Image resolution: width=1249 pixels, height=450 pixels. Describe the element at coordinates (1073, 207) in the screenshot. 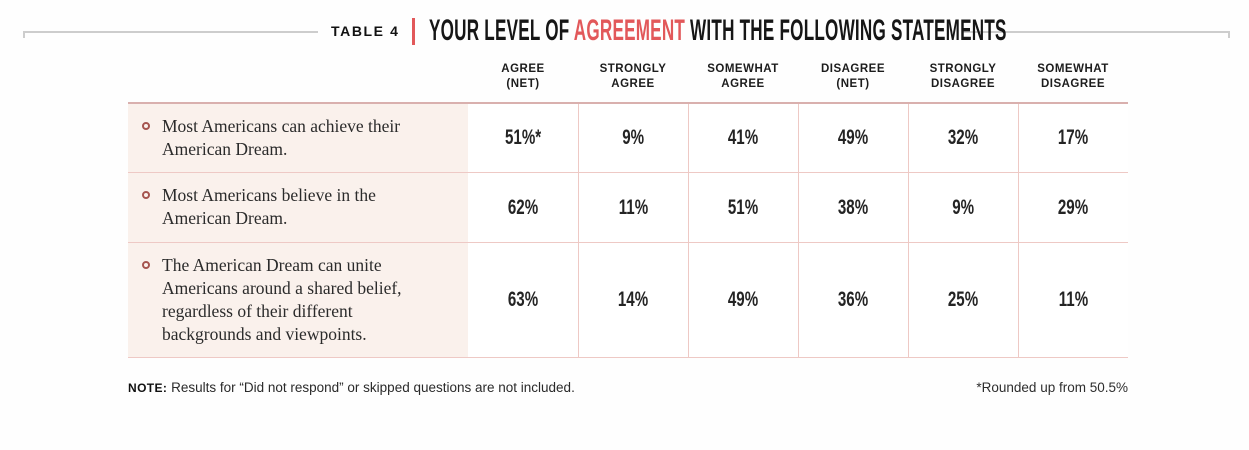

I see `value-cell: 29%` at that location.